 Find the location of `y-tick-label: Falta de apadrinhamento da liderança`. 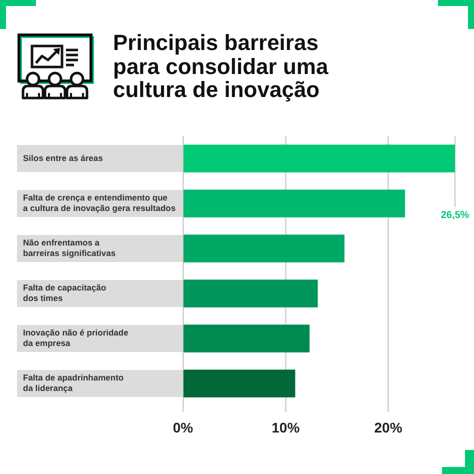

y-tick-label: Falta de apadrinhamento da liderança is located at coordinates (73, 382).